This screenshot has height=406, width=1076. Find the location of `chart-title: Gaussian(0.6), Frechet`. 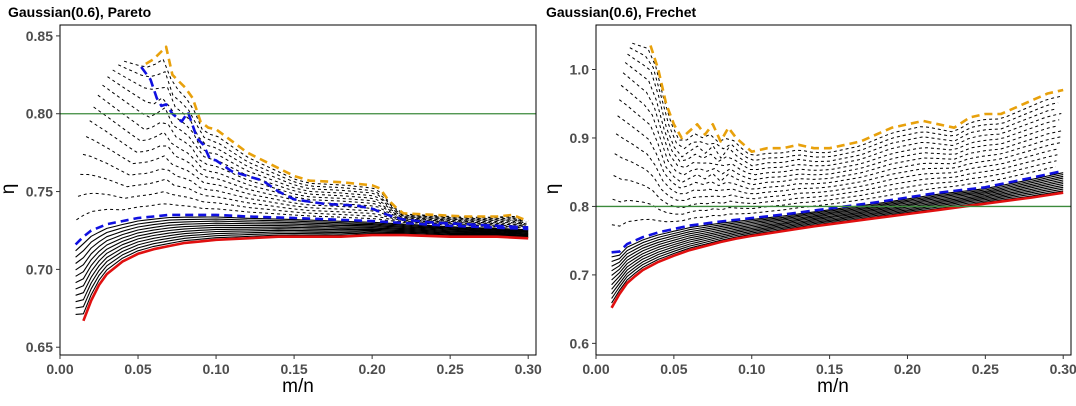

chart-title: Gaussian(0.6), Frechet is located at coordinates (621, 12).